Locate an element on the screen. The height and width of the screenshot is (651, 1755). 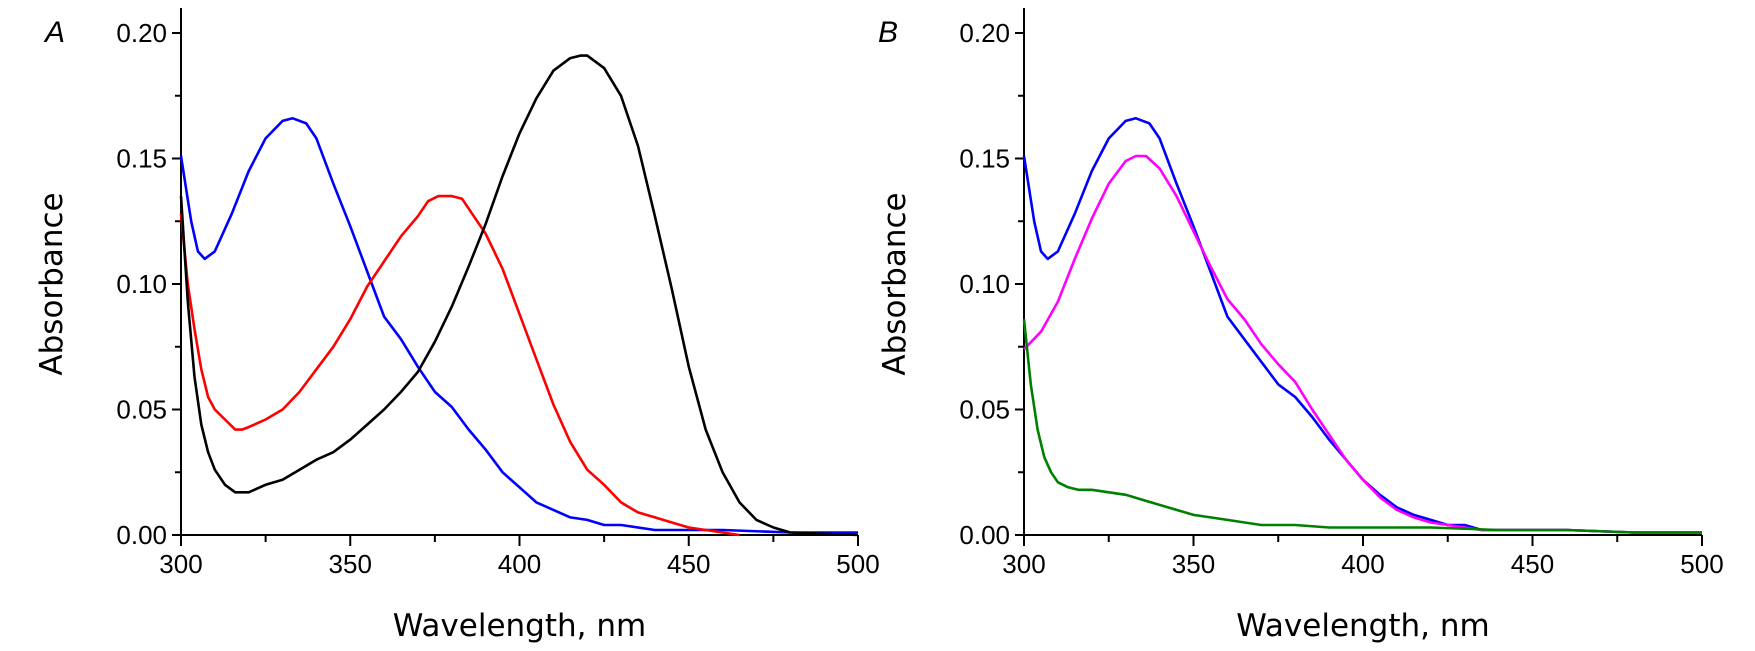
panel-a-x-tick-label: 400 is located at coordinates (519, 564).